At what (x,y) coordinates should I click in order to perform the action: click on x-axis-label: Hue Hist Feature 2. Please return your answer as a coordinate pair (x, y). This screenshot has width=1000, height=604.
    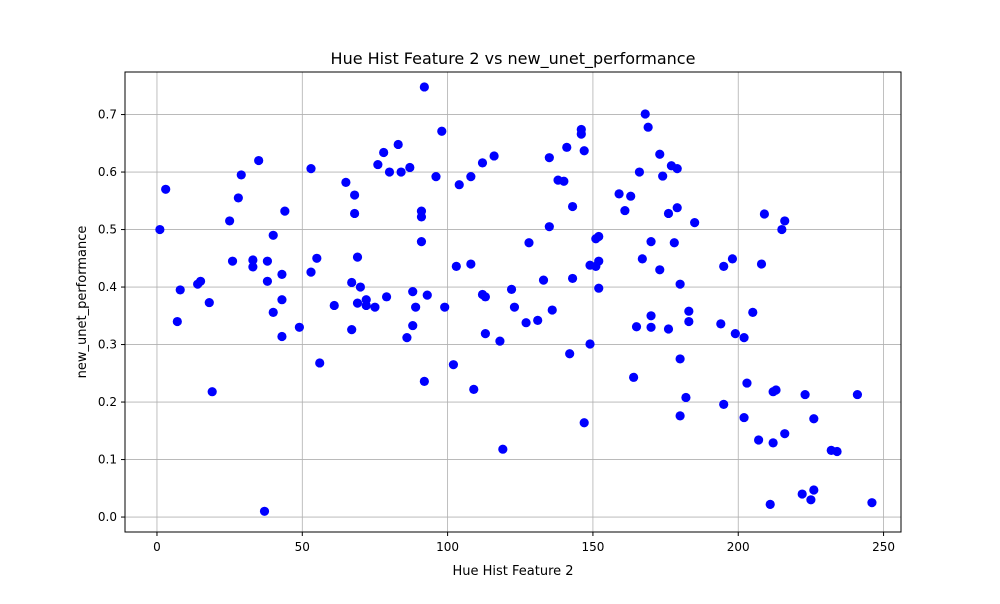
    Looking at the image, I should click on (512, 571).